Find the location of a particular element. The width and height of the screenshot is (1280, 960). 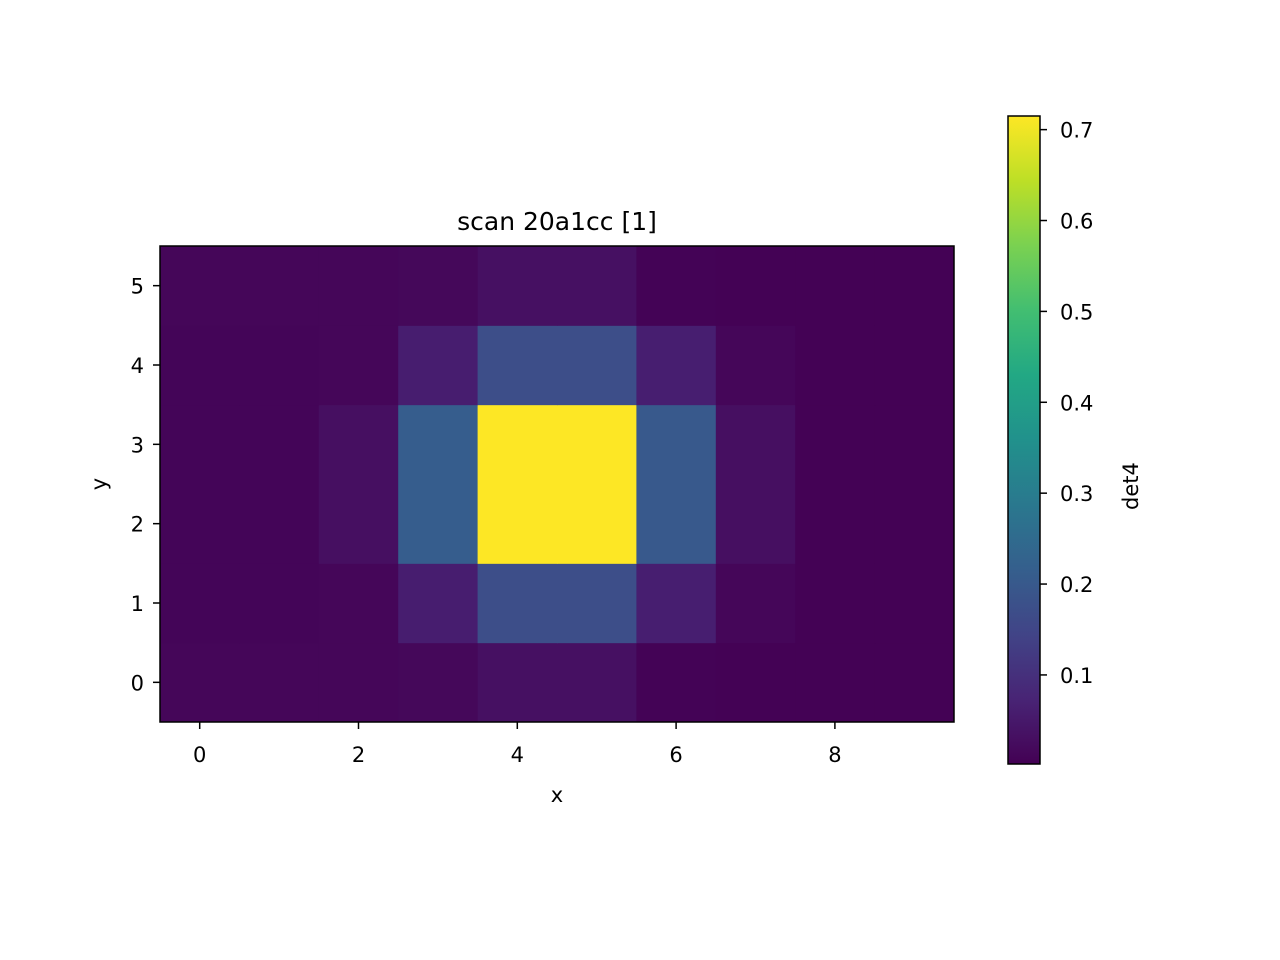

colorbar-label: det4 is located at coordinates (1131, 486).